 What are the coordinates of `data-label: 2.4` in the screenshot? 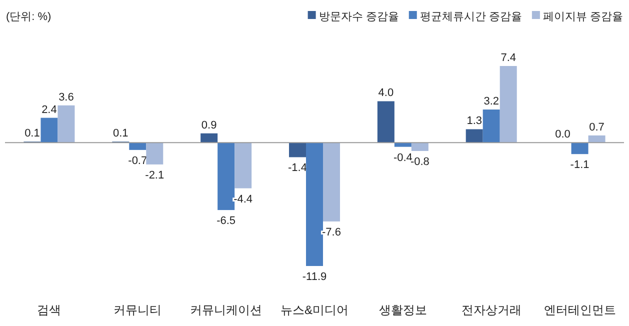 It's located at (49, 110).